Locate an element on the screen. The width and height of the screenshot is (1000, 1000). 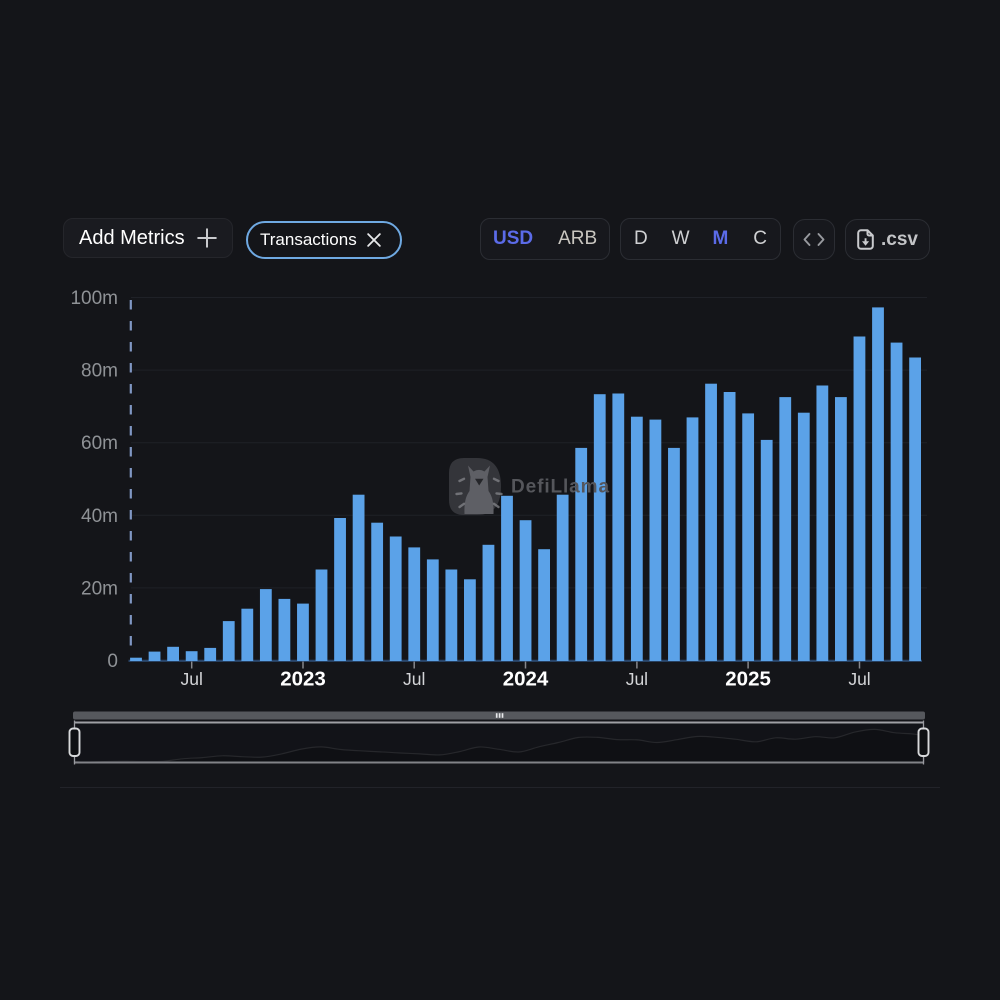
svg-text: 2023 is located at coordinates (303, 679).